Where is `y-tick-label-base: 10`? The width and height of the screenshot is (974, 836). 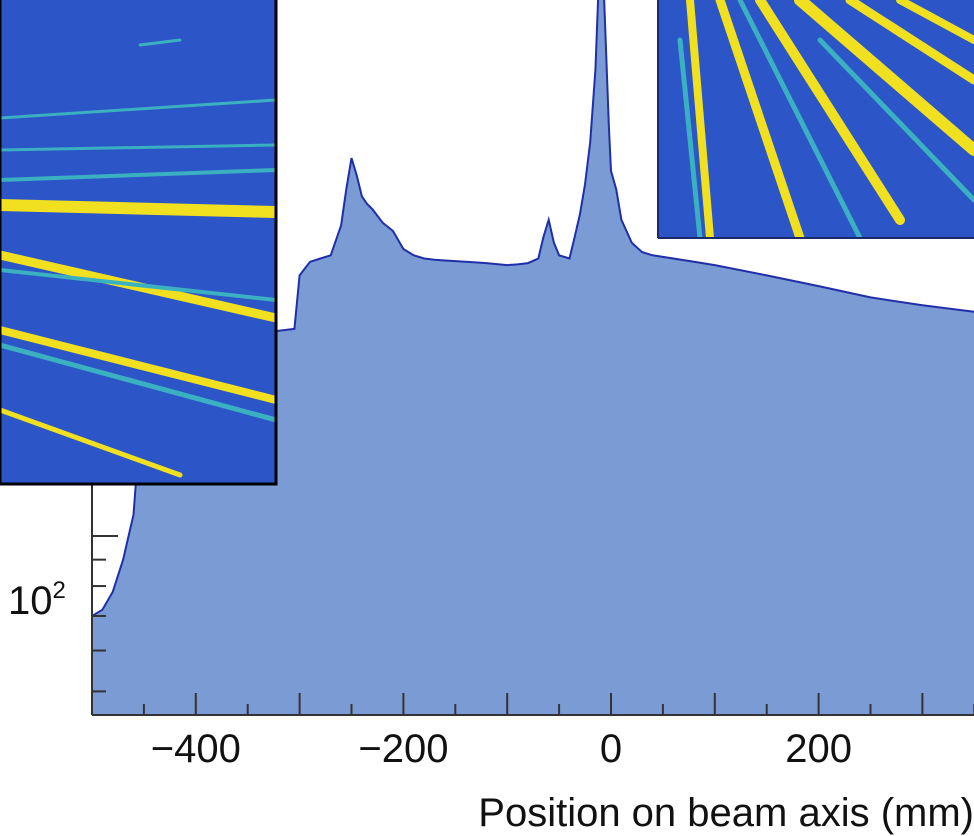 y-tick-label-base: 10 is located at coordinates (30, 601).